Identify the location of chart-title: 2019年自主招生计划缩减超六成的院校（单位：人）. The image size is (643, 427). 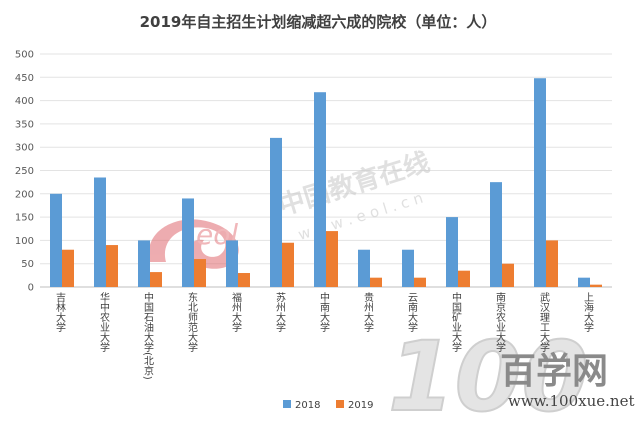
(318, 22).